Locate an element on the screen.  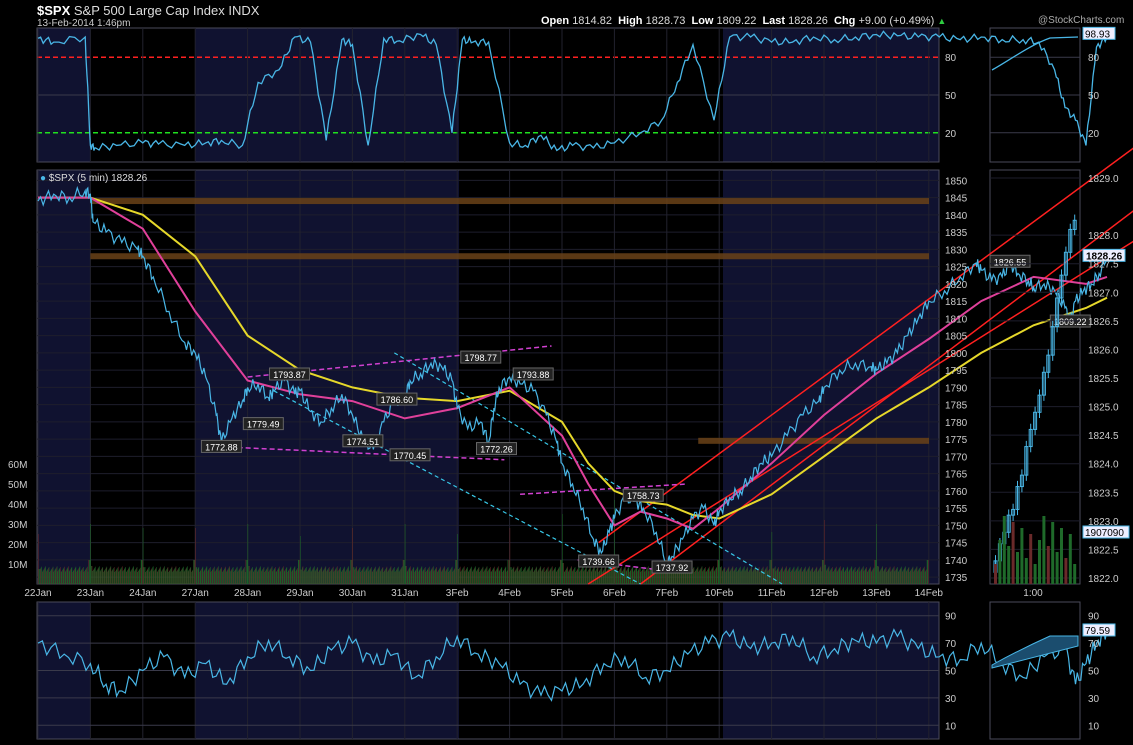
x-tick-31Jan: 31Jan is located at coordinates (404, 593).